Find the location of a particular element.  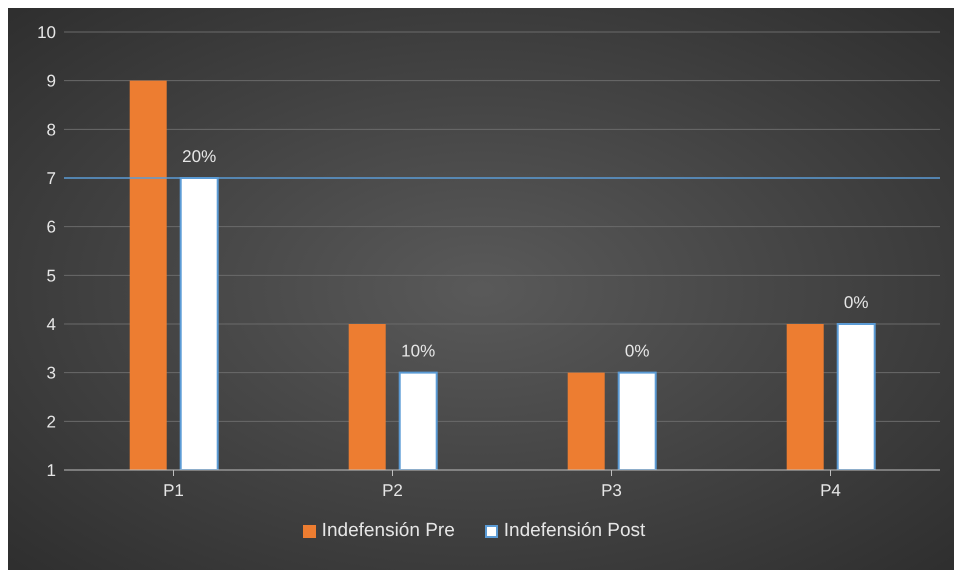

legend-label: Indefensión Pre is located at coordinates (388, 531).